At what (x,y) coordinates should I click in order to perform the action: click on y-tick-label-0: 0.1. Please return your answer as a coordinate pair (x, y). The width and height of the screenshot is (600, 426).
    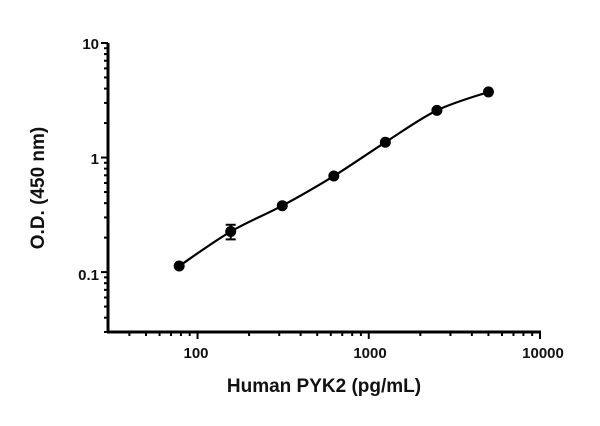
    Looking at the image, I should click on (88, 275).